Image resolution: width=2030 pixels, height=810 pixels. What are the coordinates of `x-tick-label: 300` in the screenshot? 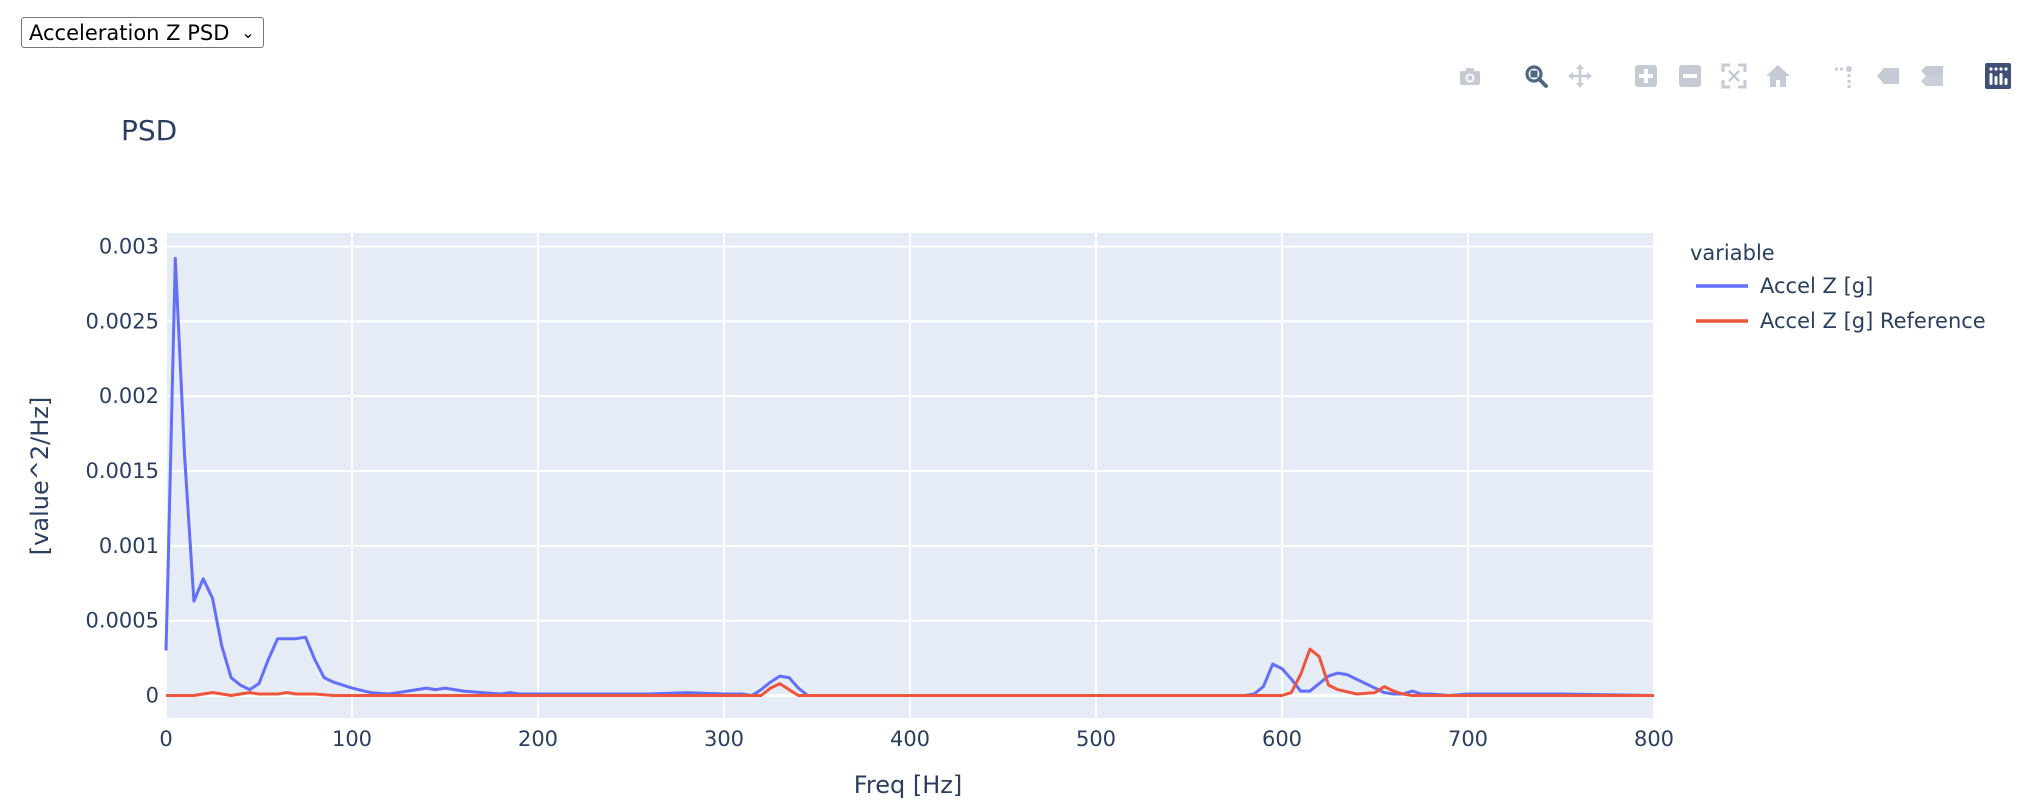 It's located at (724, 739).